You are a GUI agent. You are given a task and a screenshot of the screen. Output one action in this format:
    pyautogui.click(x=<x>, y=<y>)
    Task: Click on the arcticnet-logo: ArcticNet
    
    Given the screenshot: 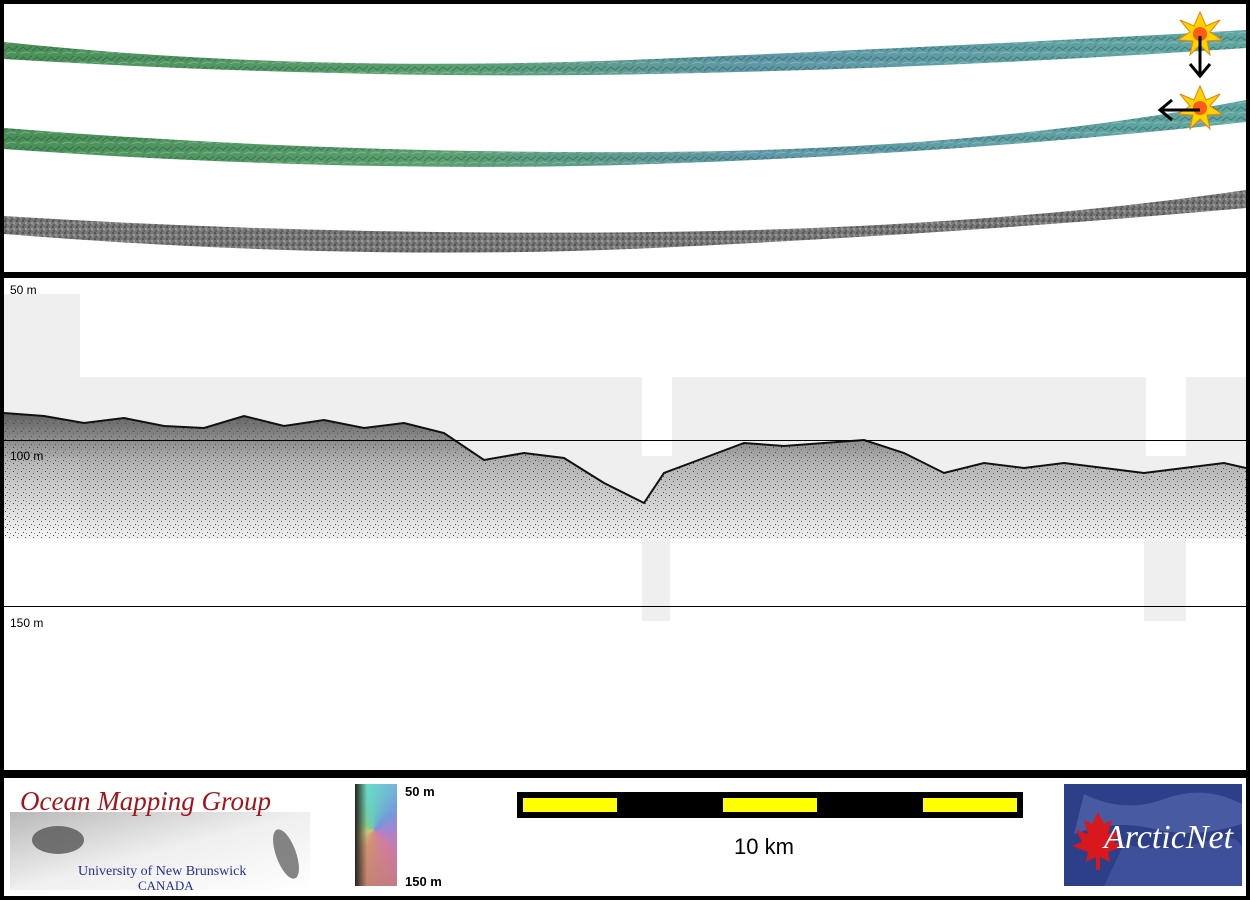 What is the action you would take?
    pyautogui.click(x=1153, y=835)
    